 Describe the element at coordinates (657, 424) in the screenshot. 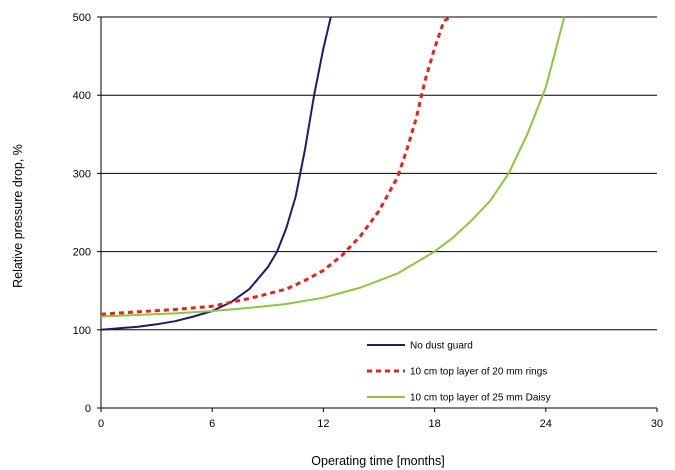

I see `x-tick-label-5: 30` at that location.